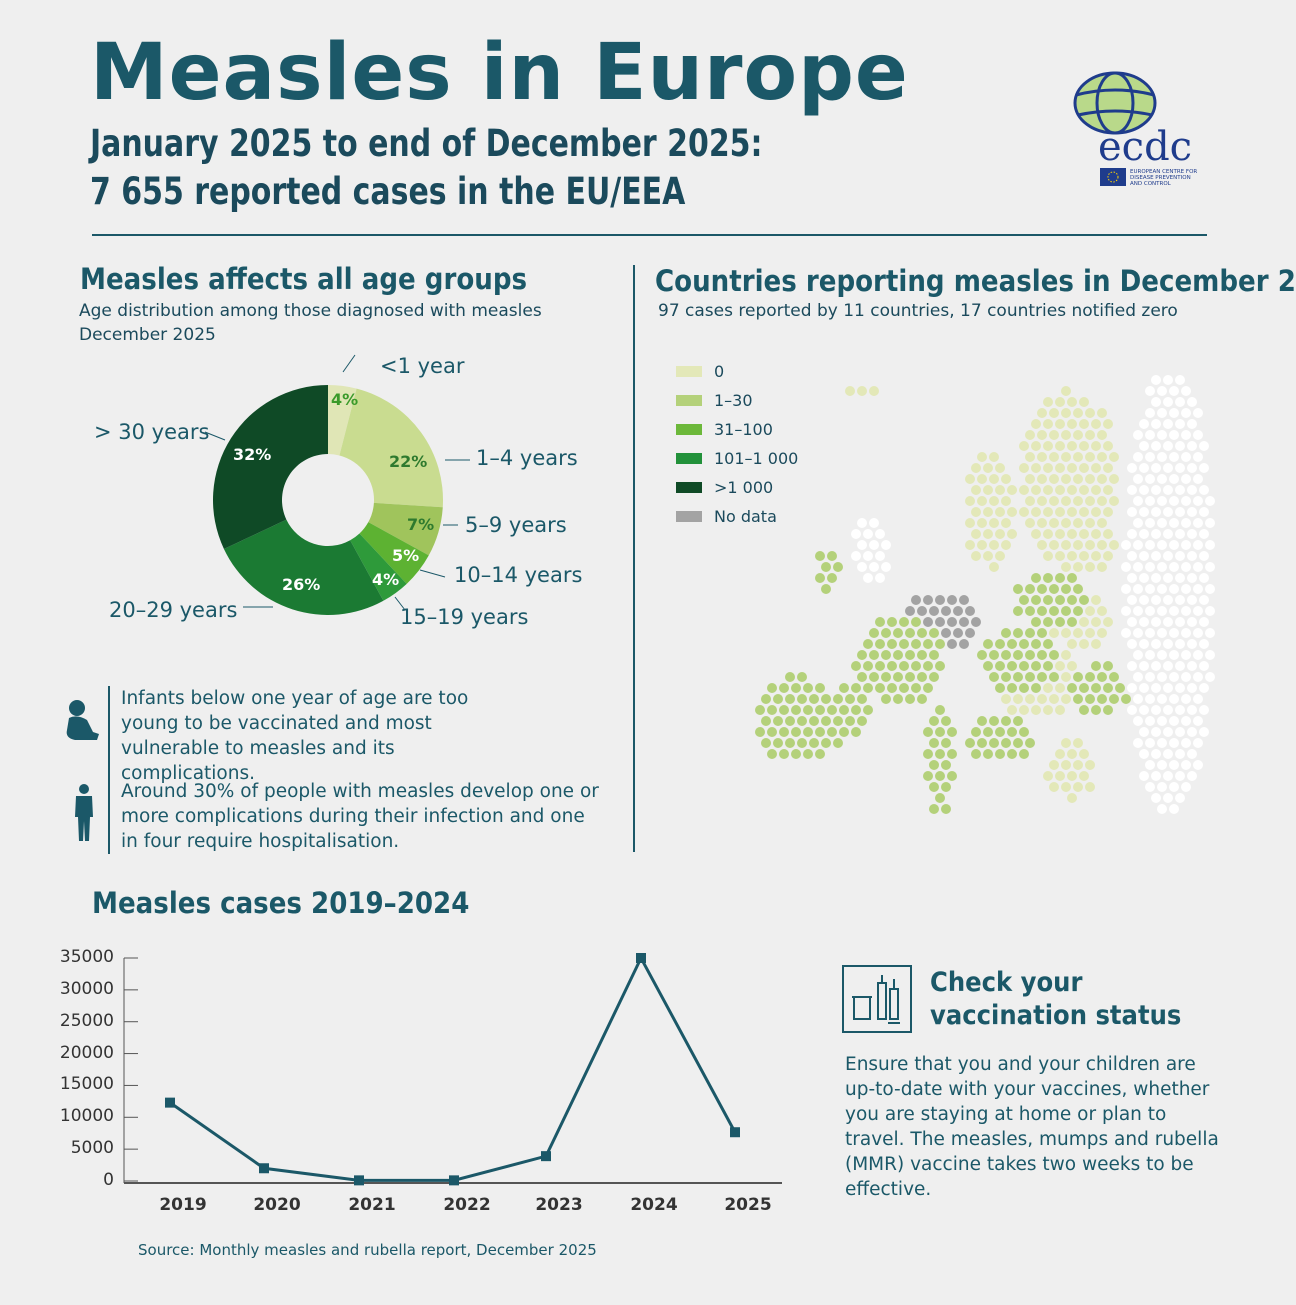  I want to click on subtitle-period: January 2025 to end of December 2025:, so click(426, 143).